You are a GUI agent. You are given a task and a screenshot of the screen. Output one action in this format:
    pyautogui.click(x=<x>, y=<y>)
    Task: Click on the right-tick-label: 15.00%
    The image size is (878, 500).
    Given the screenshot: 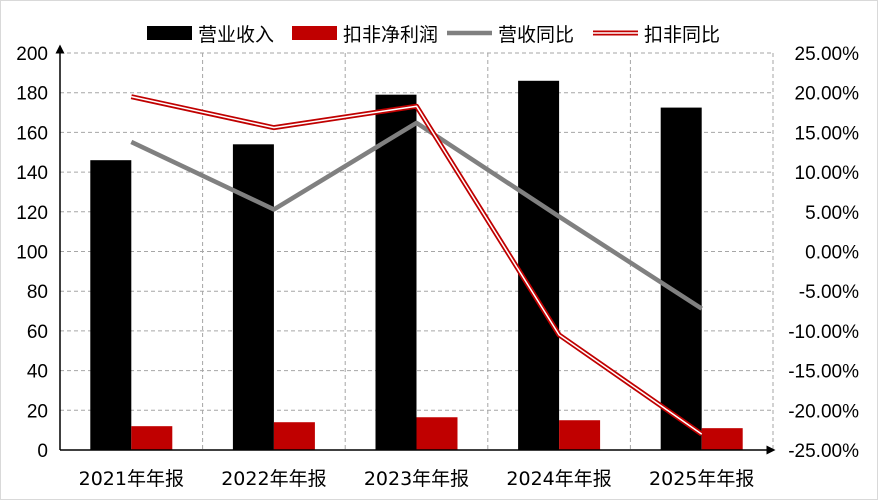 What is the action you would take?
    pyautogui.click(x=827, y=133)
    